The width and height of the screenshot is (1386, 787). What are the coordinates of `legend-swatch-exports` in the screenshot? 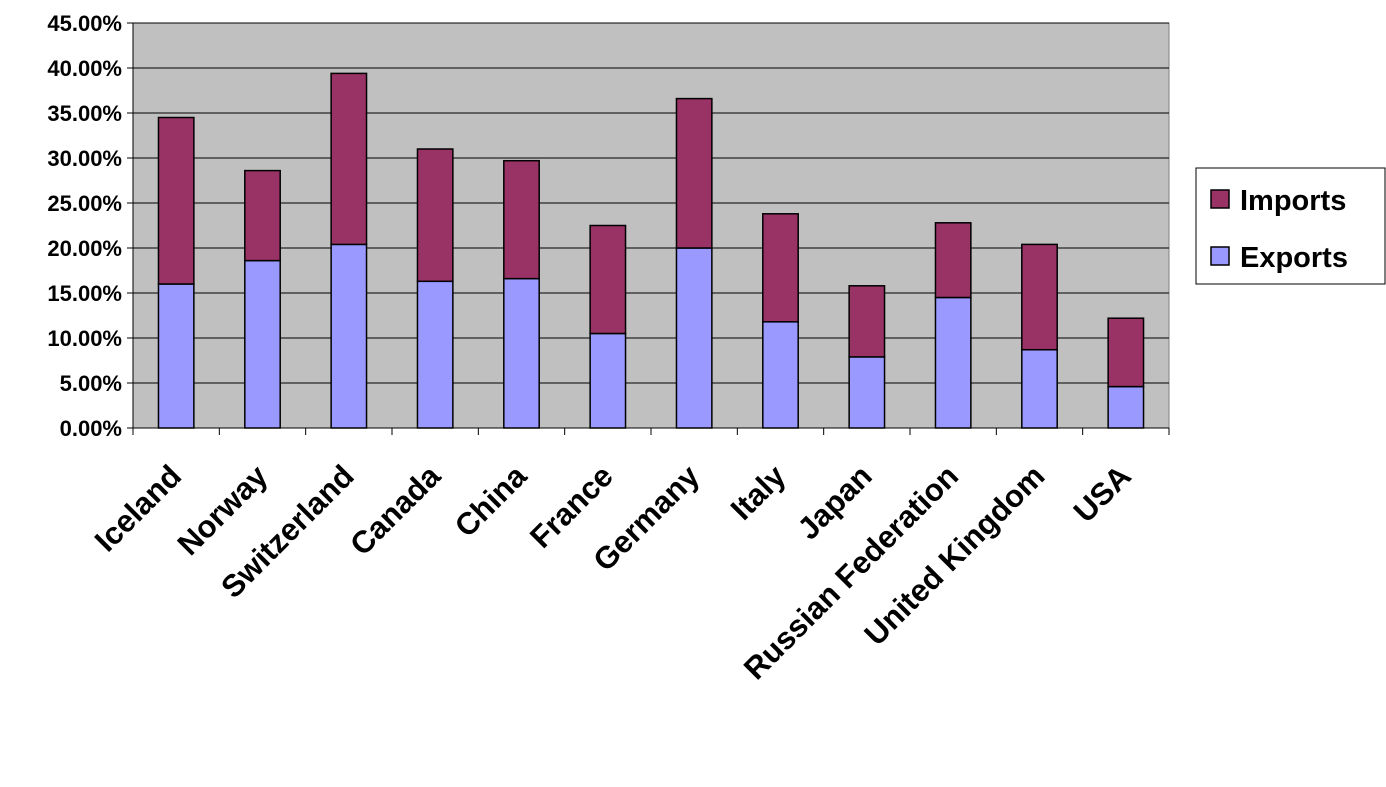 It's located at (1220, 256).